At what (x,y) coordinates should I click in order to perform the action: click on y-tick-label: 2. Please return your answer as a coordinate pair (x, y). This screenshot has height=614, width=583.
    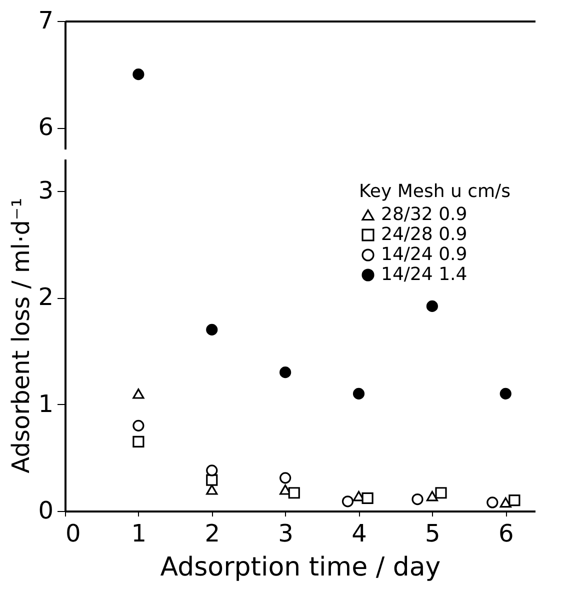
    Looking at the image, I should click on (46, 297).